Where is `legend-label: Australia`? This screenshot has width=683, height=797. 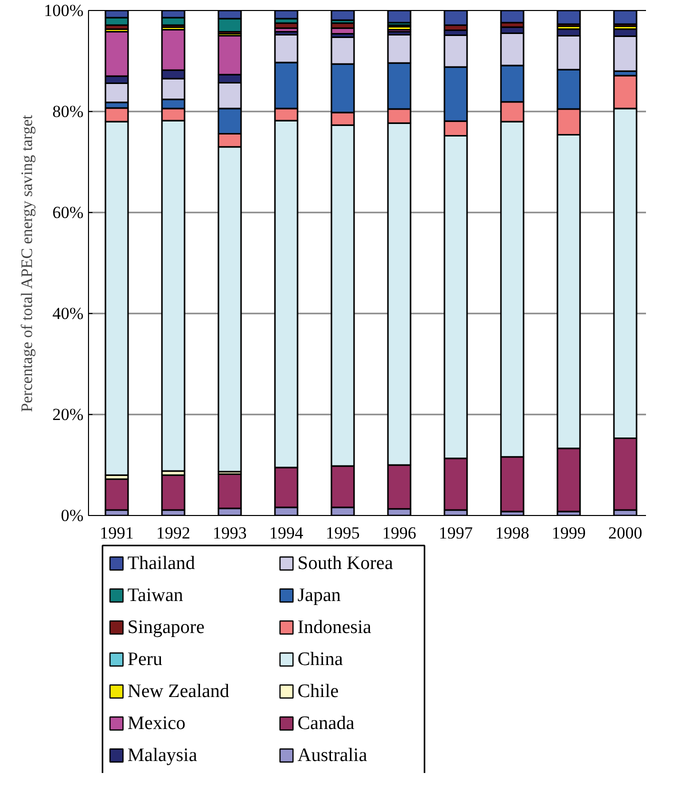
legend-label: Australia is located at coordinates (333, 755).